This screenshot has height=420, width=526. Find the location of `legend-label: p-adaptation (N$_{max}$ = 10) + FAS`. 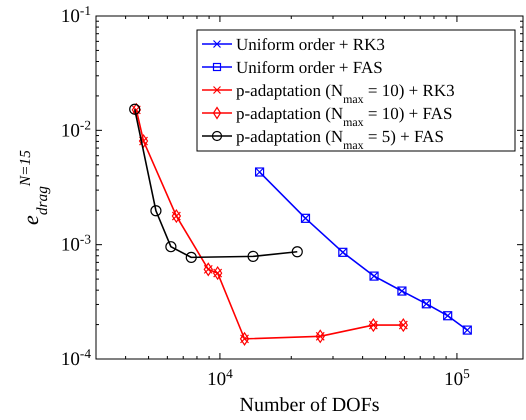

legend-label: p-adaptation (N$_{max}$ = 10) + FAS is located at coordinates (344, 116).